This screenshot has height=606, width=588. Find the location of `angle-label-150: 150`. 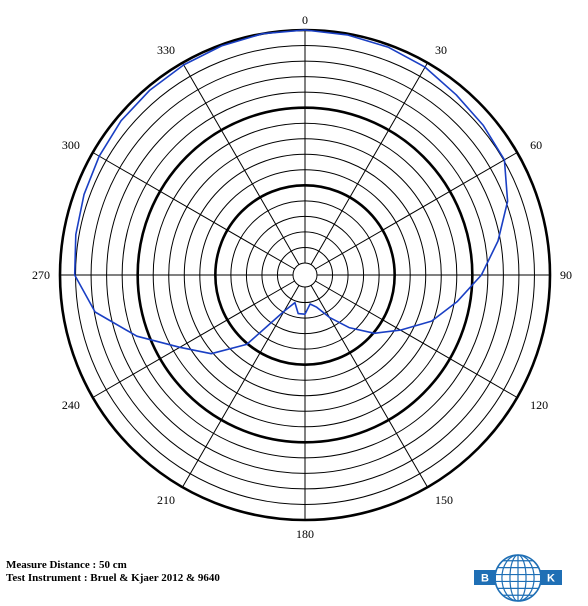

angle-label-150: 150 is located at coordinates (444, 500).